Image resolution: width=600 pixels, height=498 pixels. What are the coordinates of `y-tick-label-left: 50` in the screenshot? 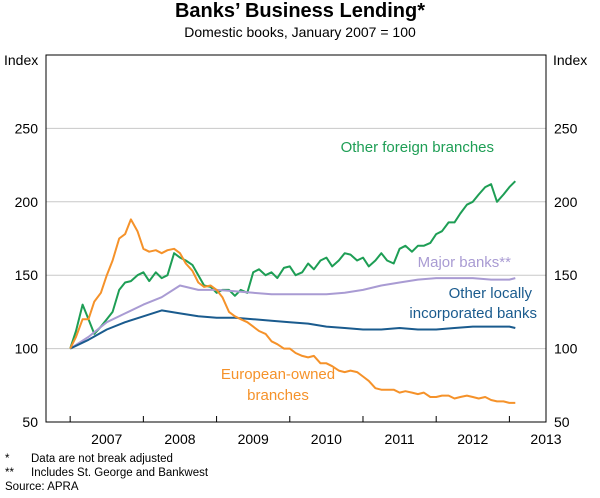 It's located at (30, 422).